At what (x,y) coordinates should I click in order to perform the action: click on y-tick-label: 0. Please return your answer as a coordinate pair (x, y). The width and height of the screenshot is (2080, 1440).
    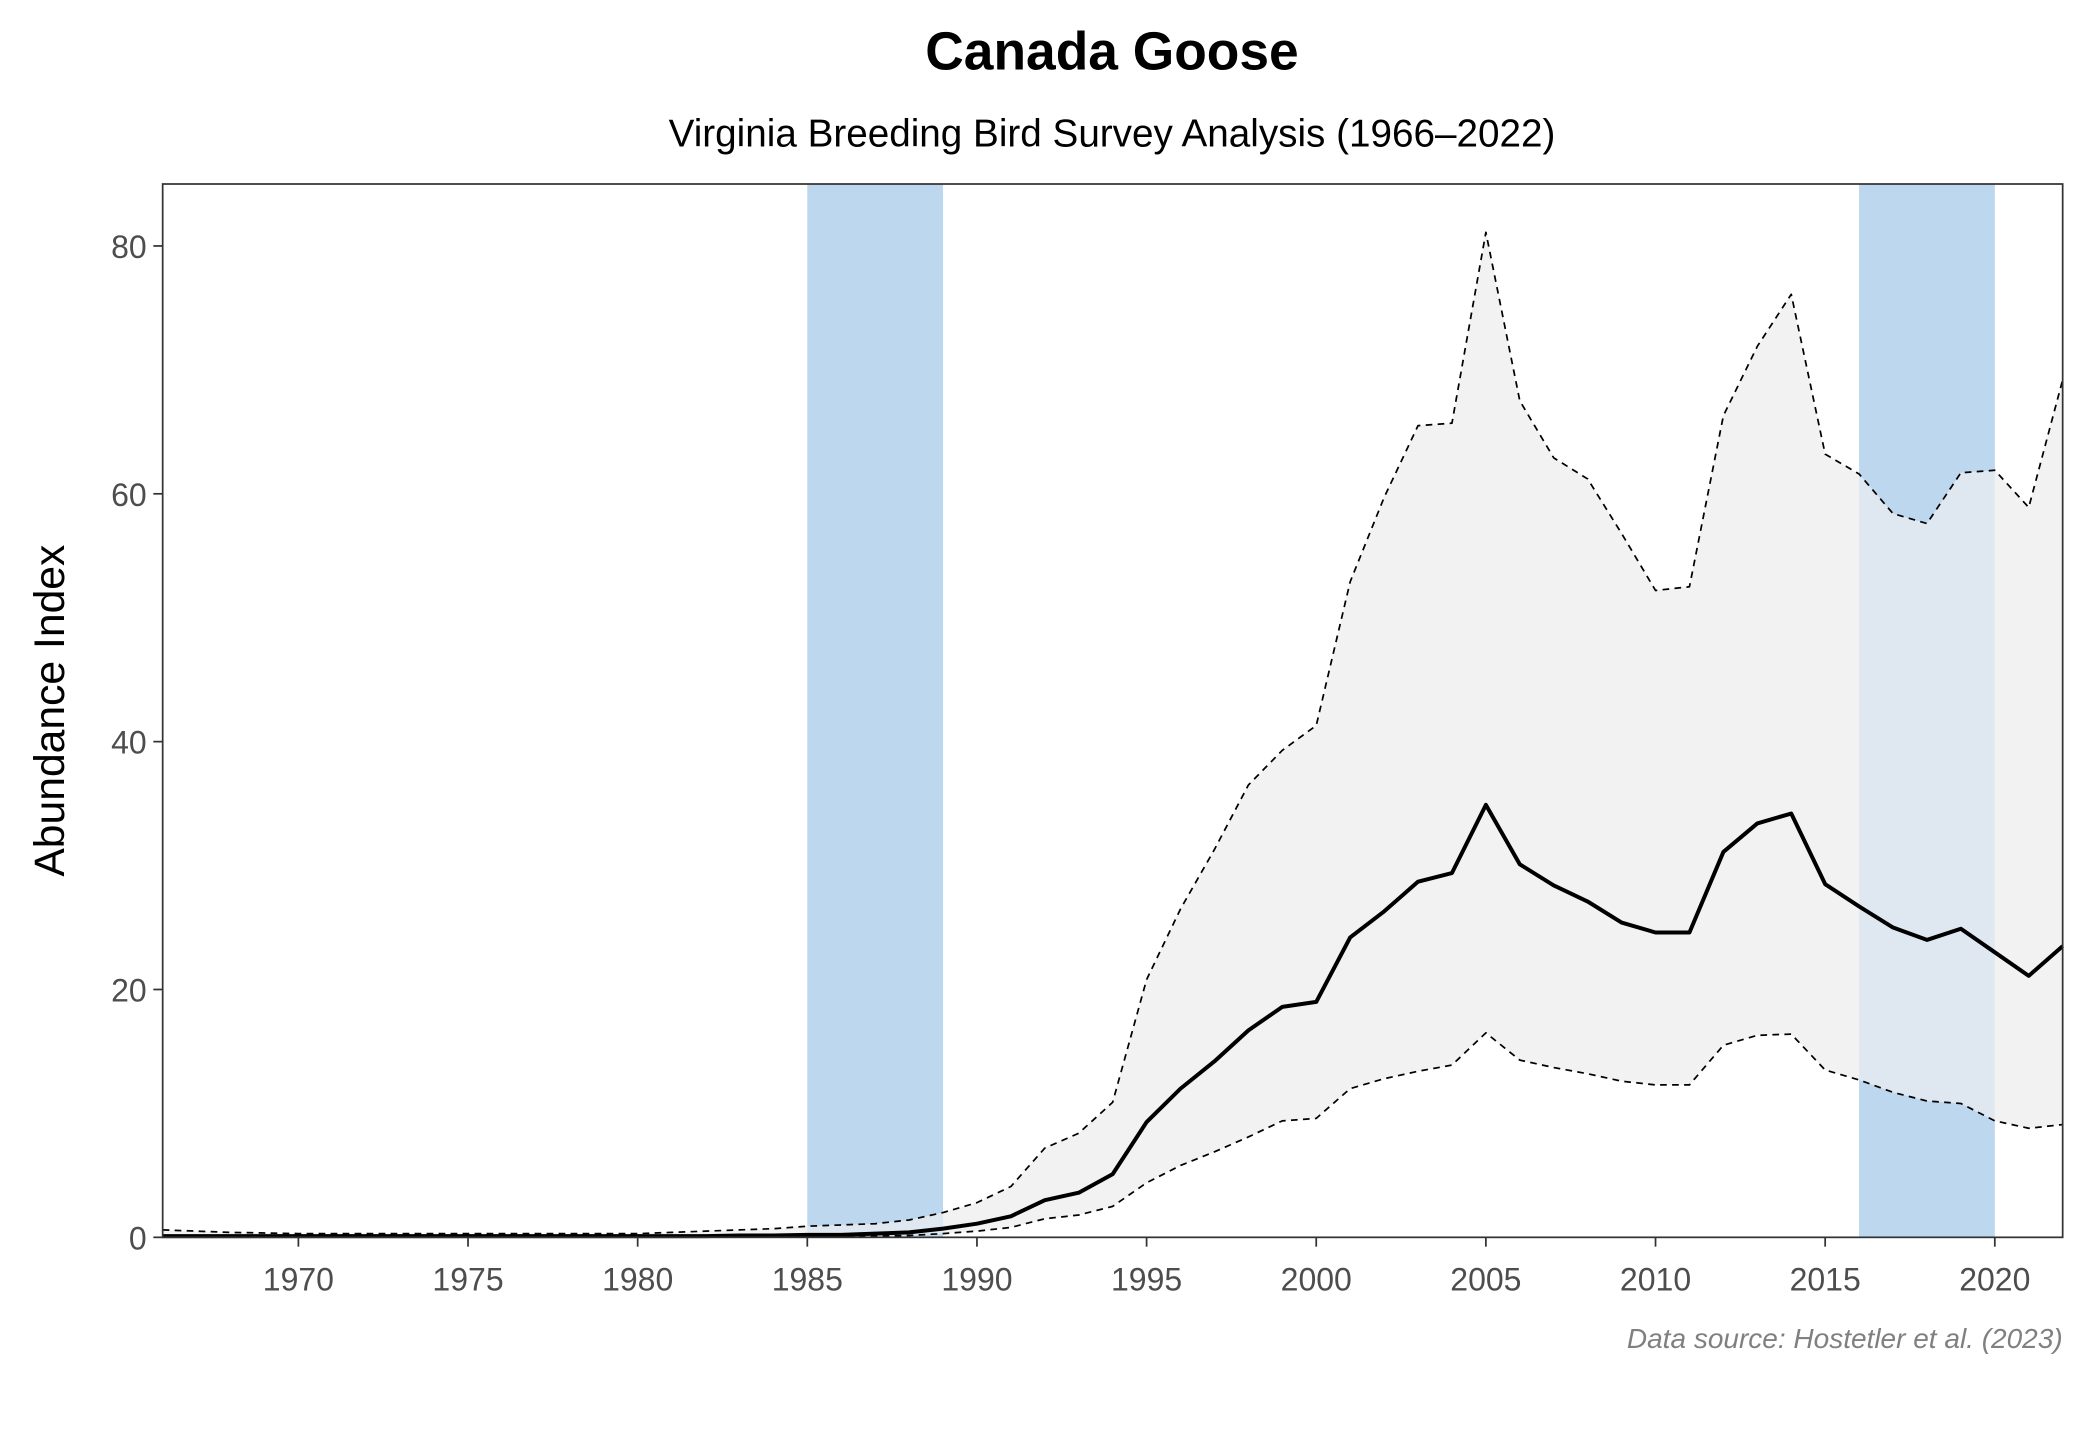
    Looking at the image, I should click on (138, 1238).